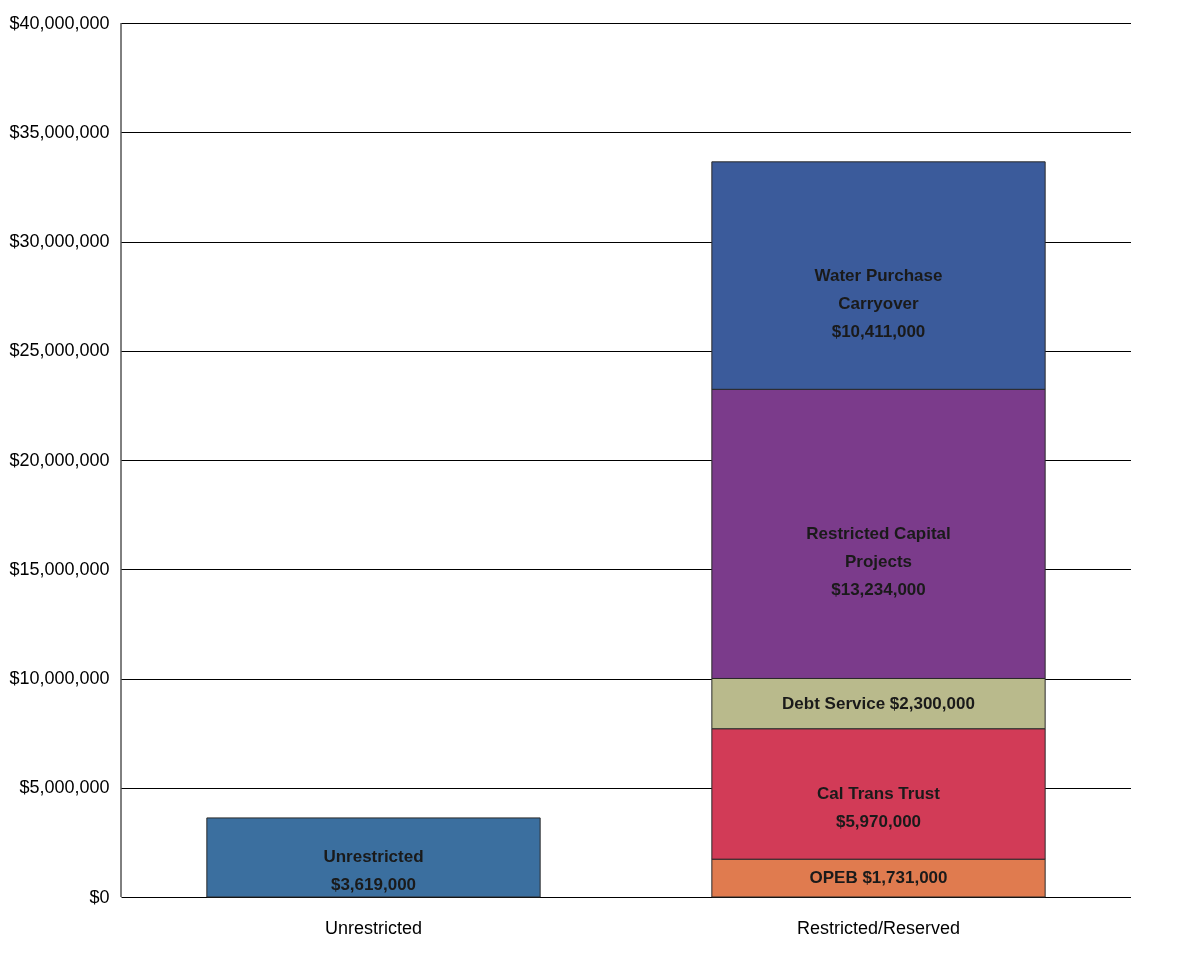 The width and height of the screenshot is (1198, 959). What do you see at coordinates (59, 678) in the screenshot?
I see `y-tick-label: $10,000,000` at bounding box center [59, 678].